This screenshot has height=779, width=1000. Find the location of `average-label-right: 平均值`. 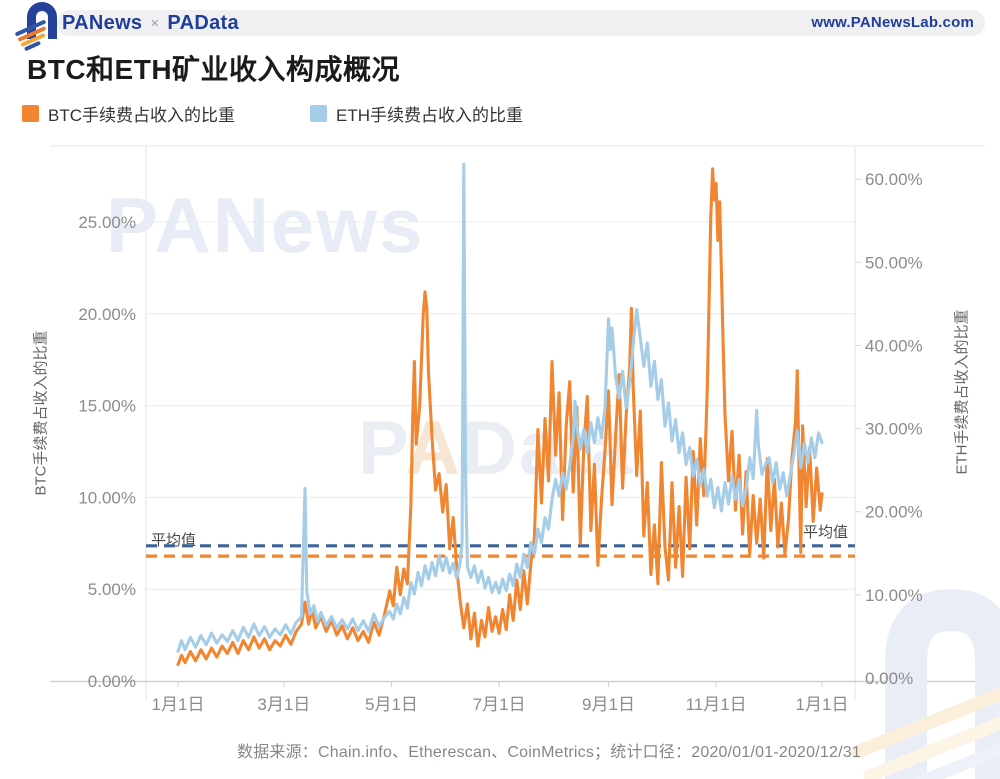

average-label-right: 平均值 is located at coordinates (825, 532).